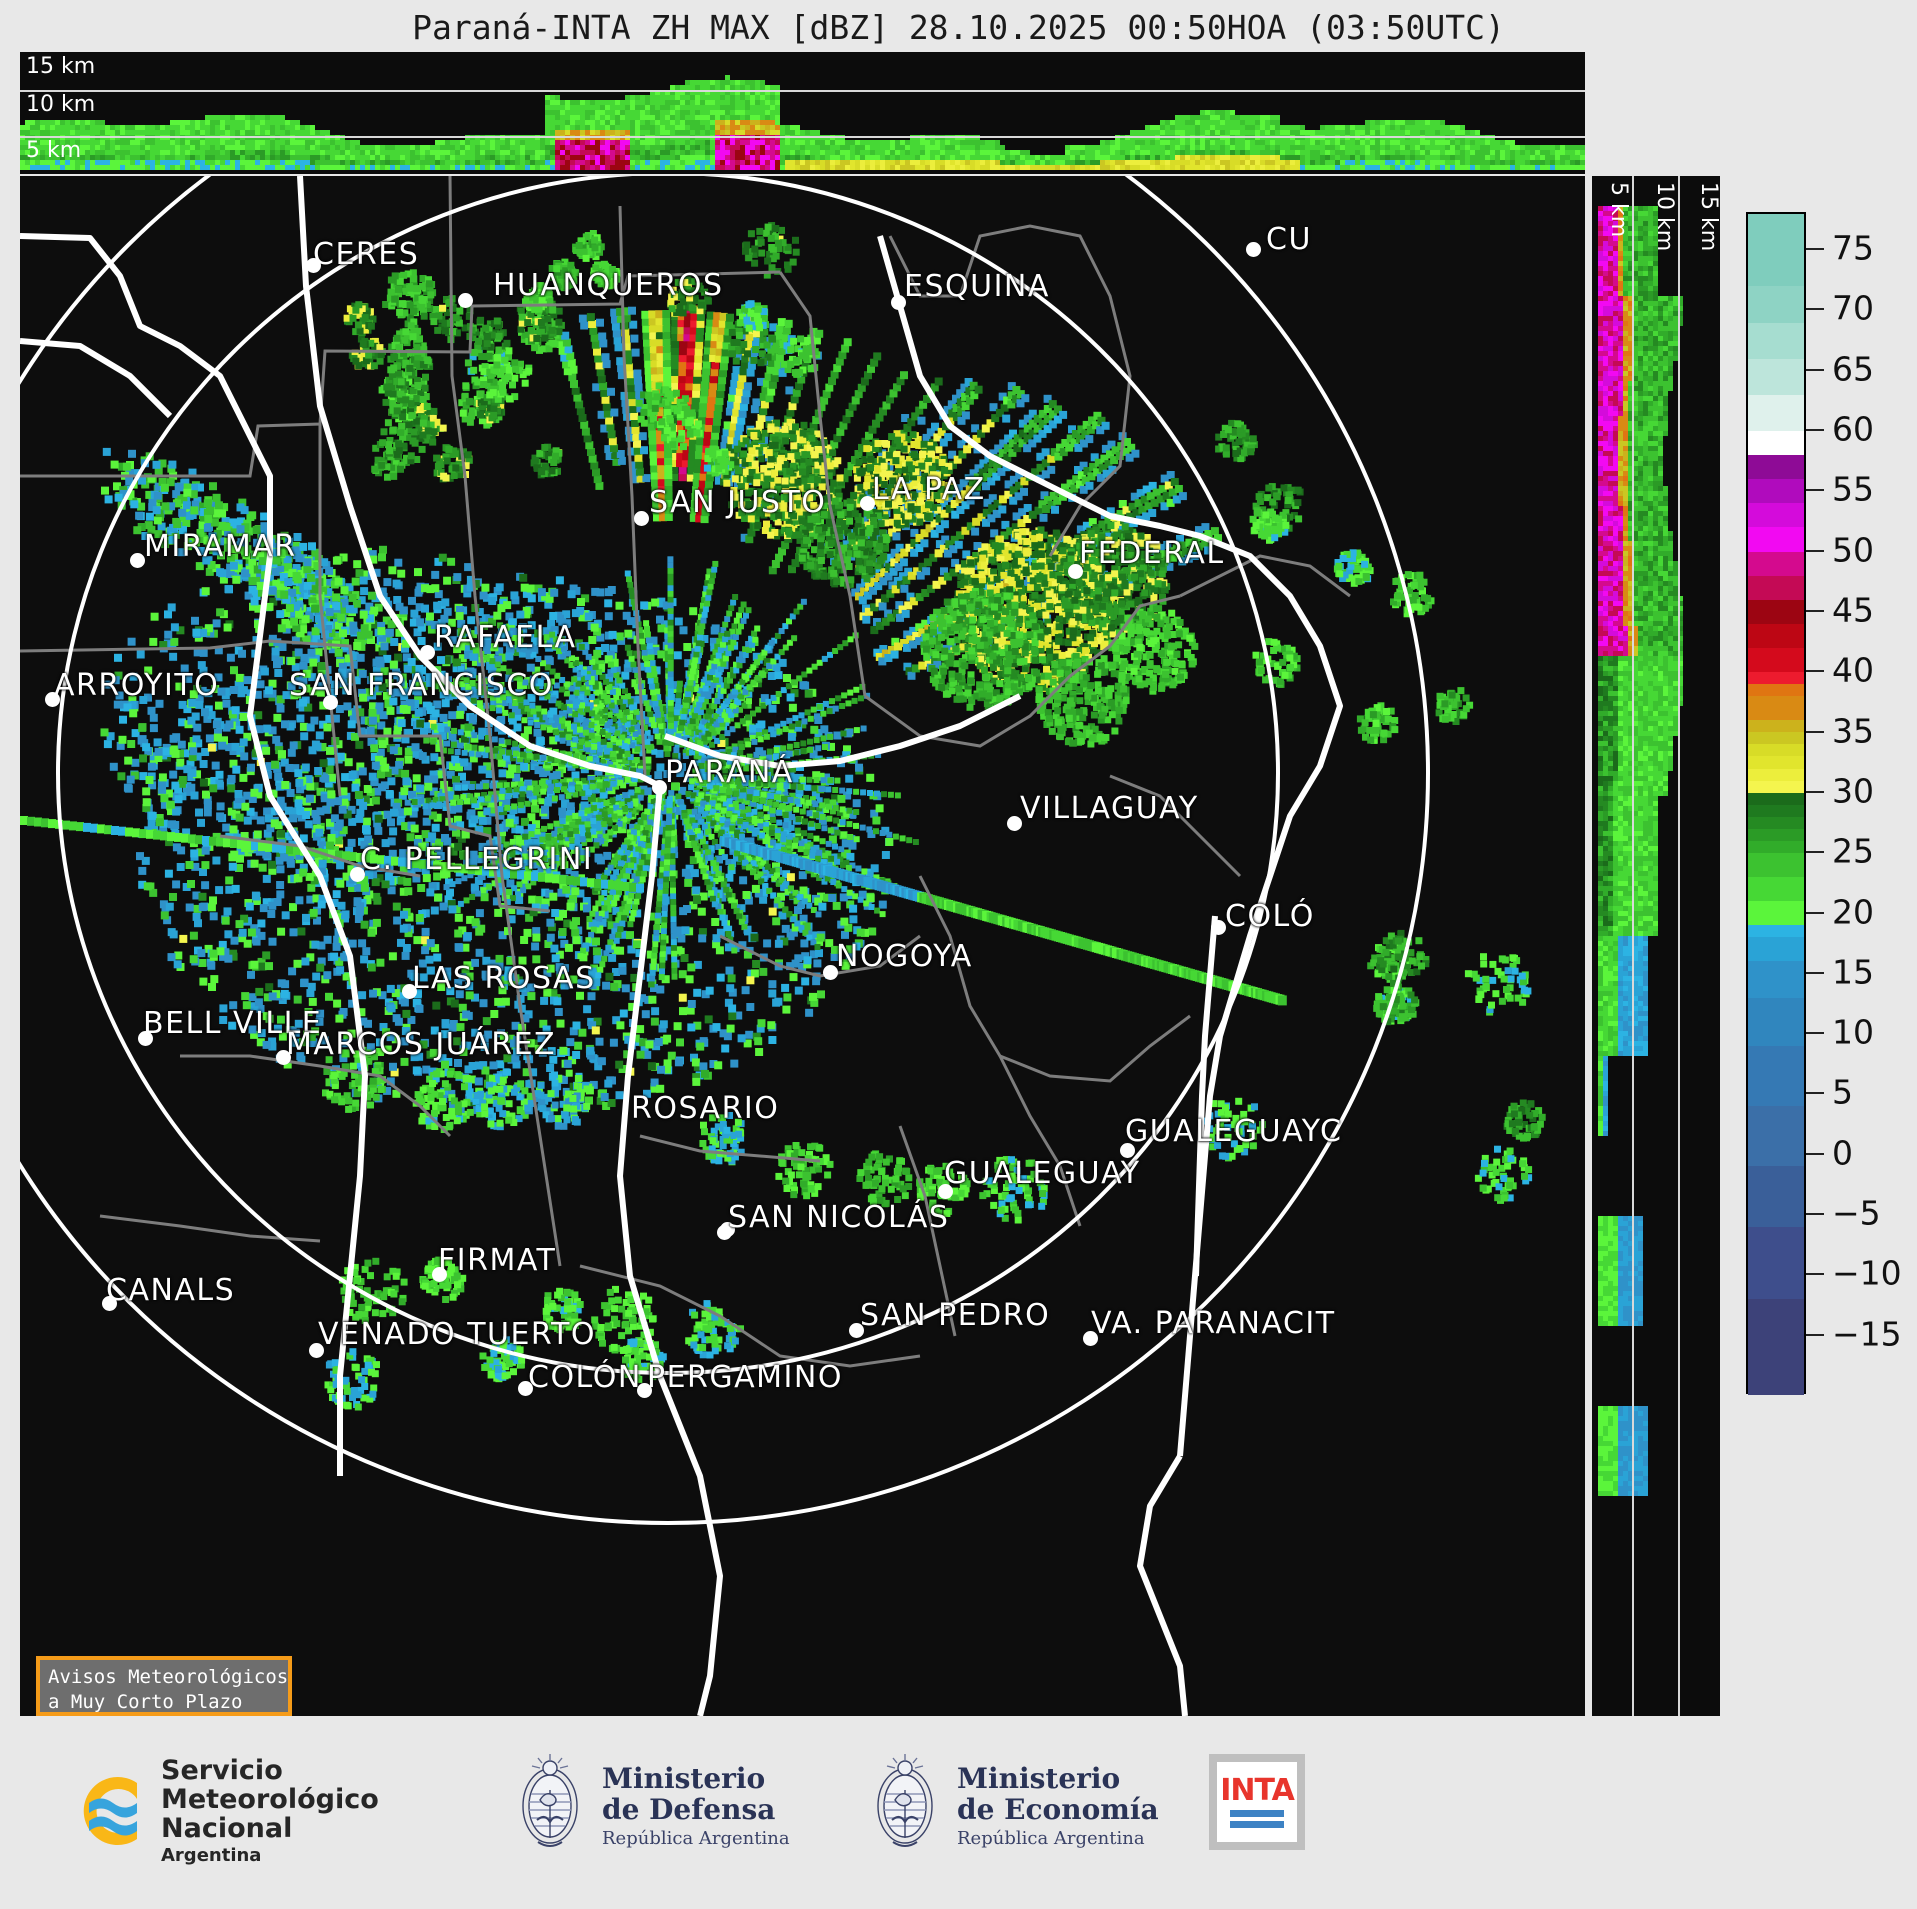 The image size is (1917, 1909). I want to click on colorbar-tick-label-15: 0, so click(1842, 1152).